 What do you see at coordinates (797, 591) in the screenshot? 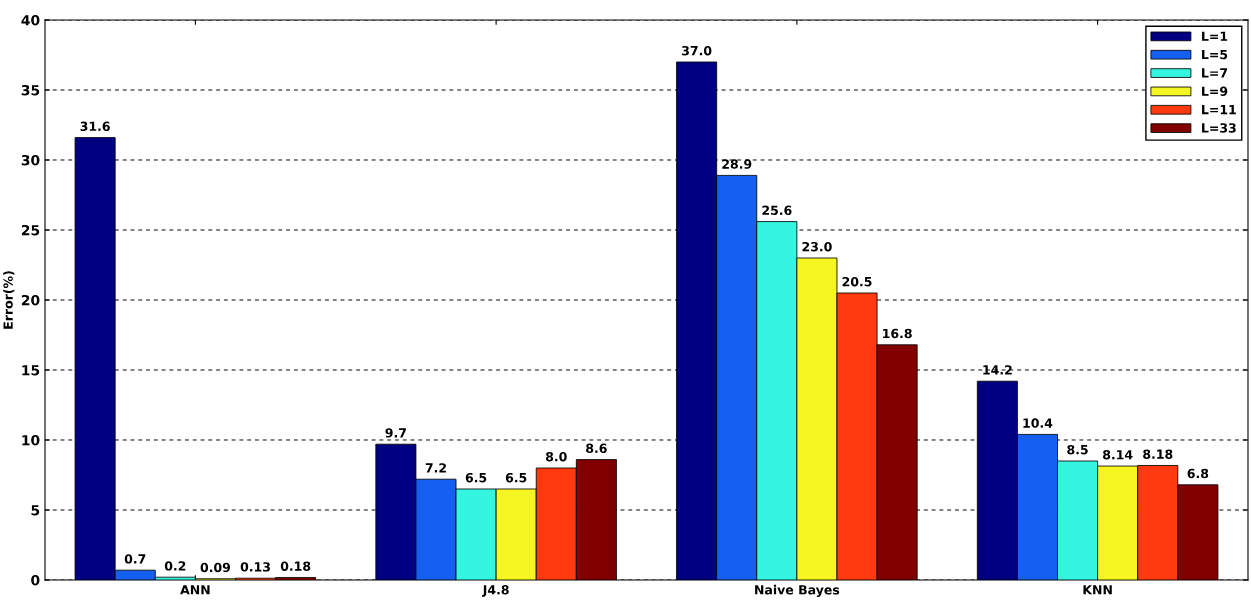
I see `x-tick-label: Naive Bayes` at bounding box center [797, 591].